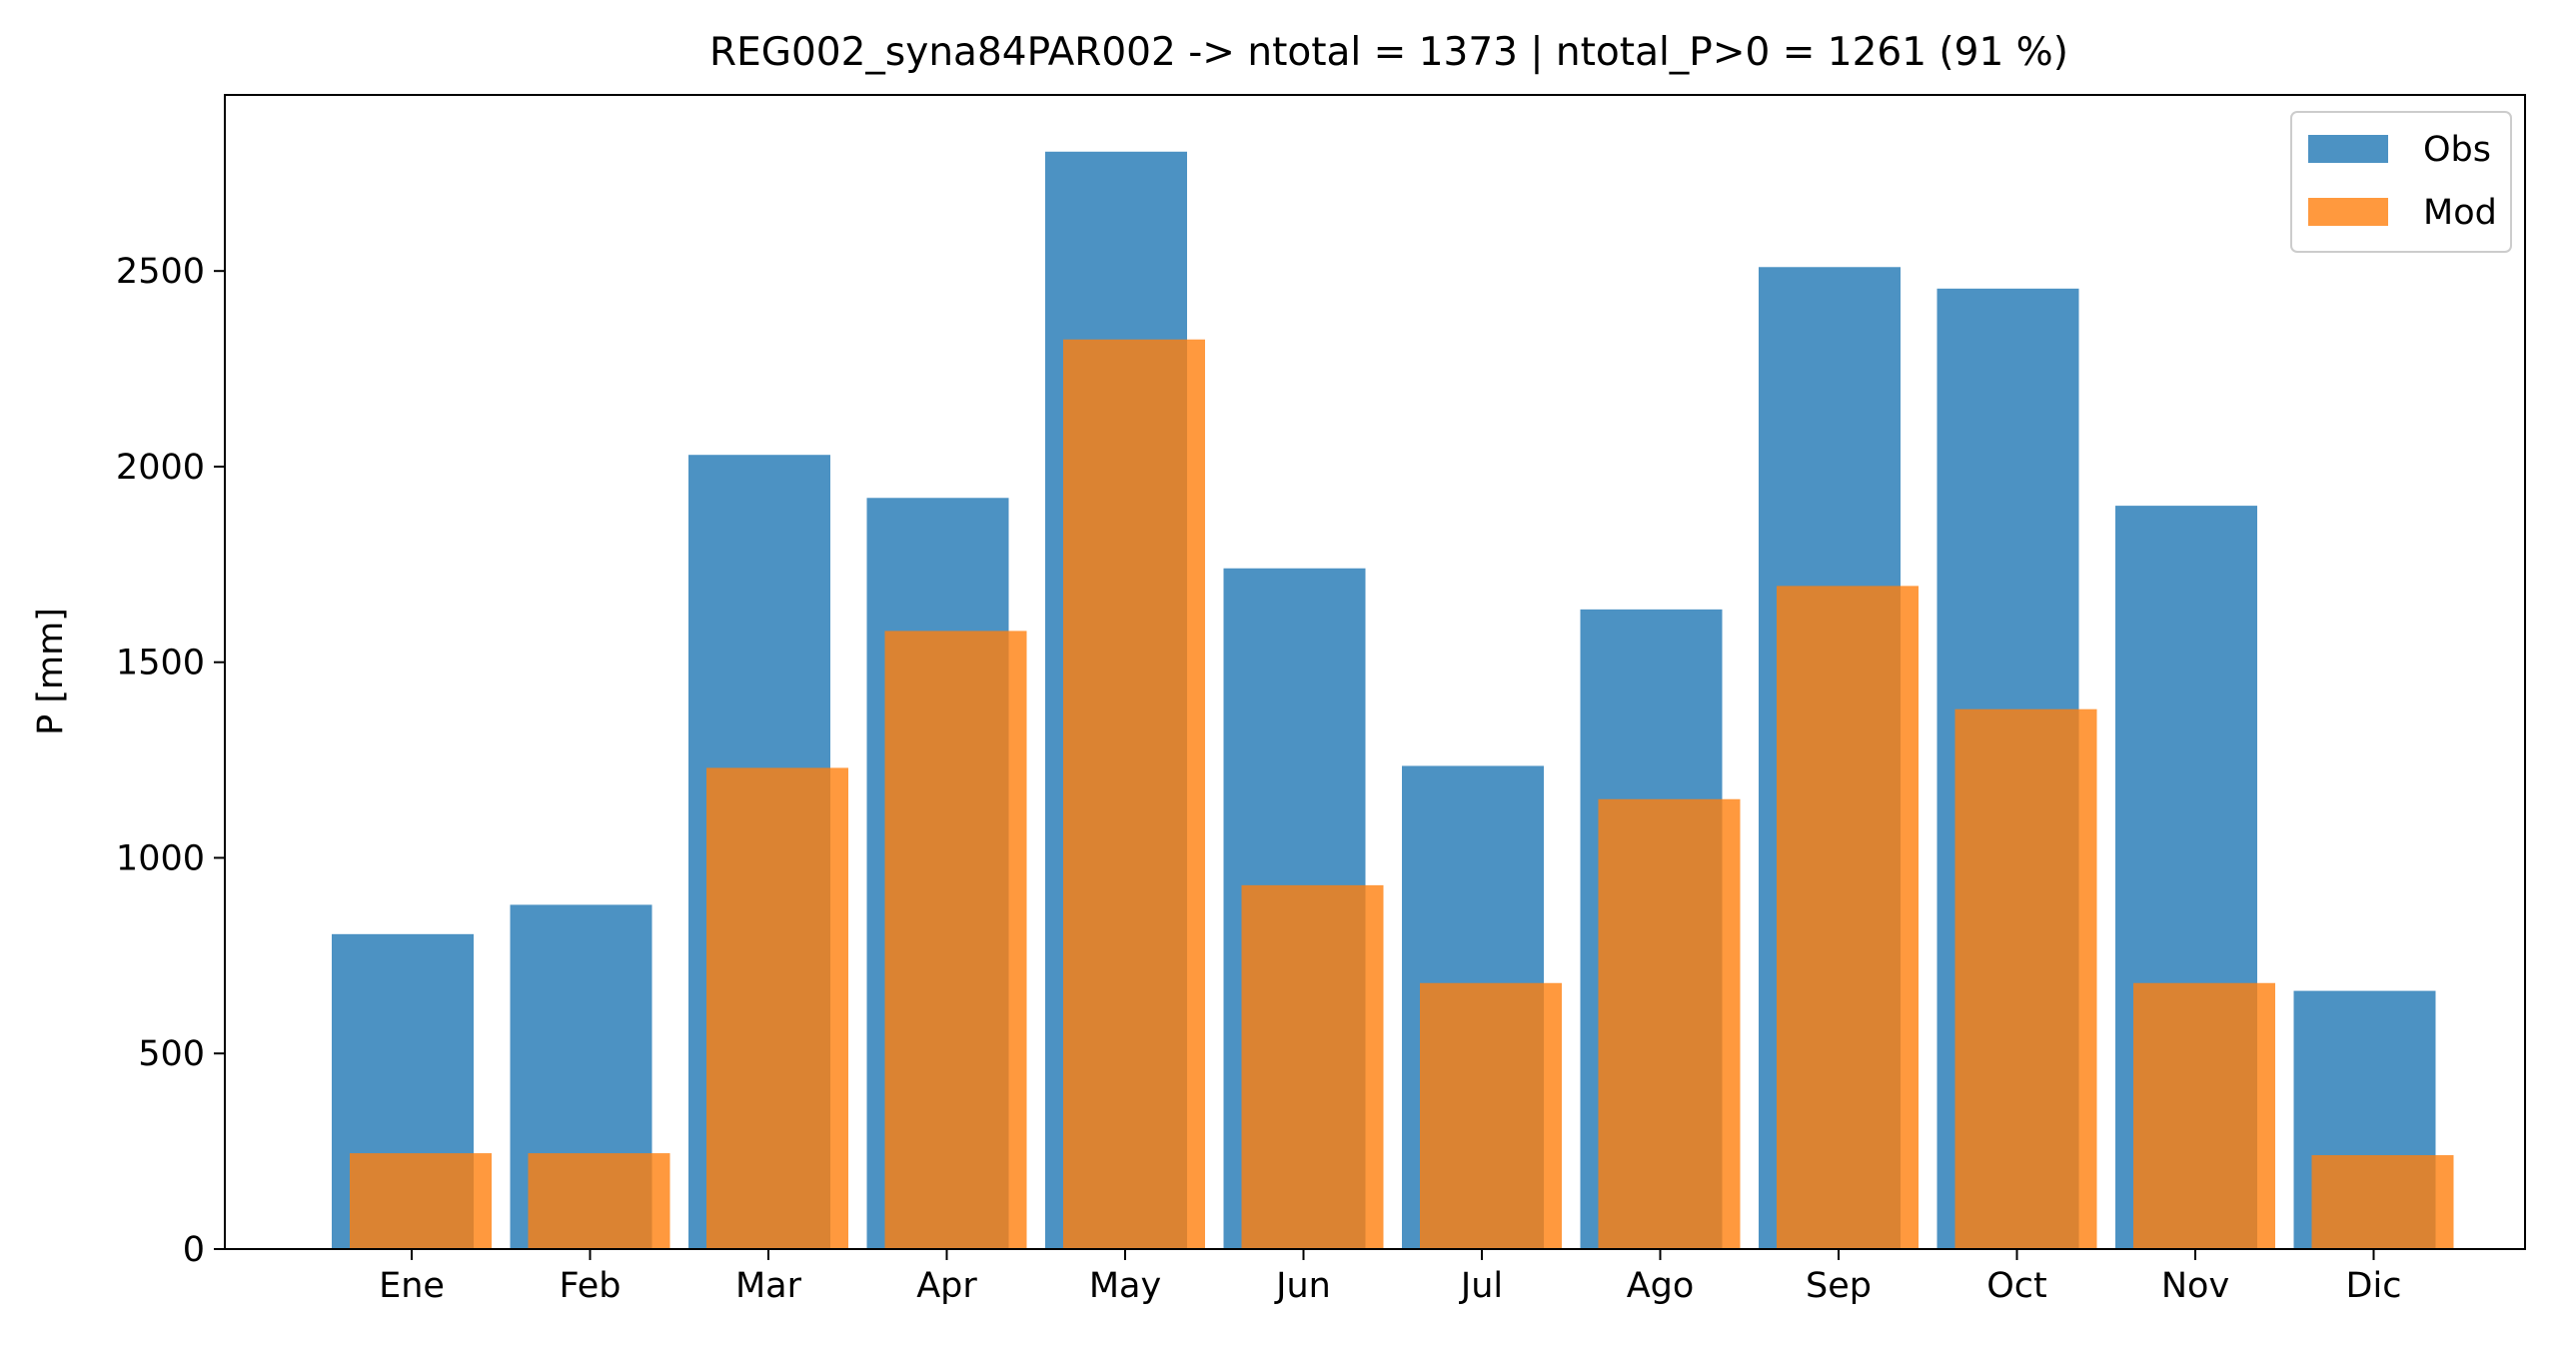 The image size is (2576, 1348). I want to click on y-tick-label: 1500, so click(160, 664).